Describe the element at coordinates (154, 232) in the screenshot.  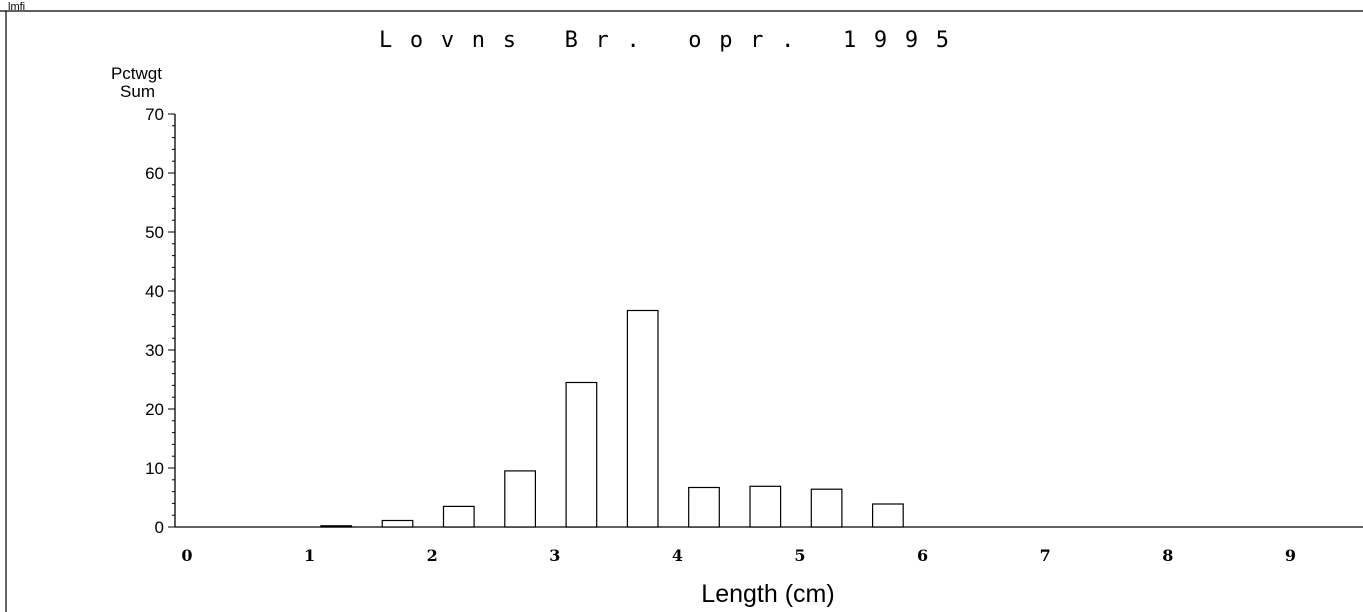
I see `y-tick-label: 50` at that location.